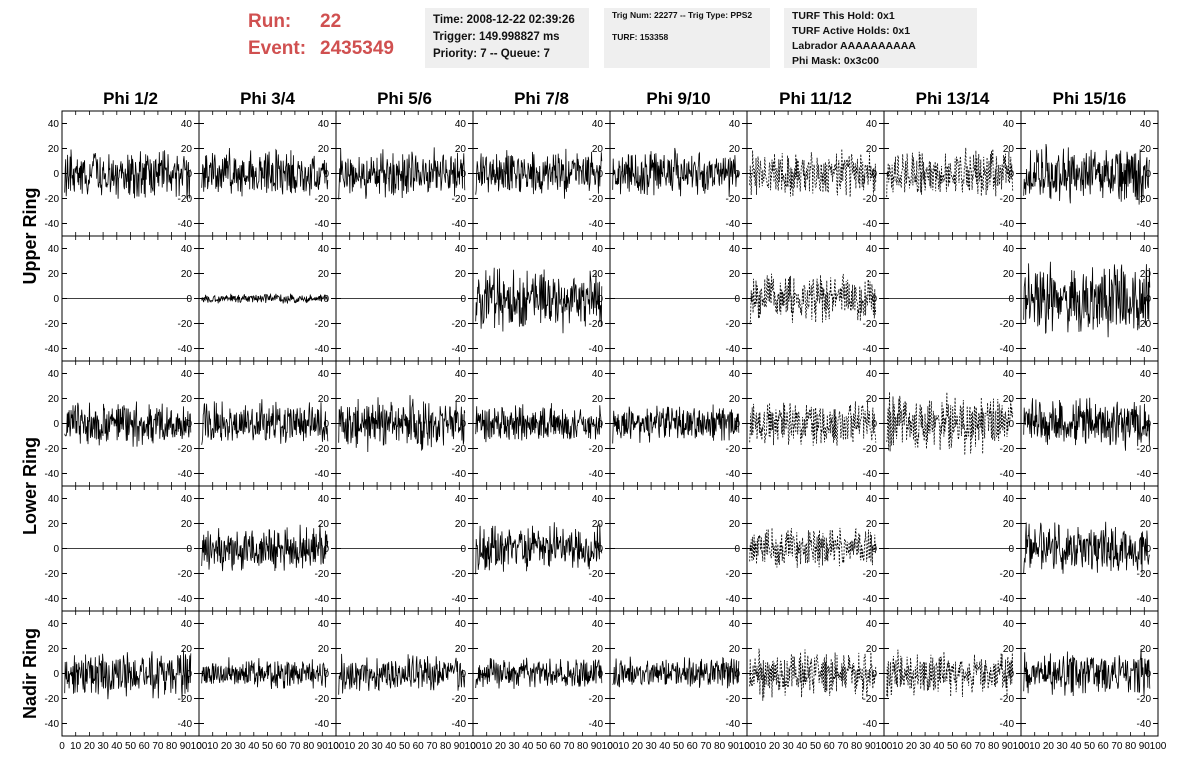 This screenshot has width=1196, height=772. I want to click on plot-frame, so click(678, 673).